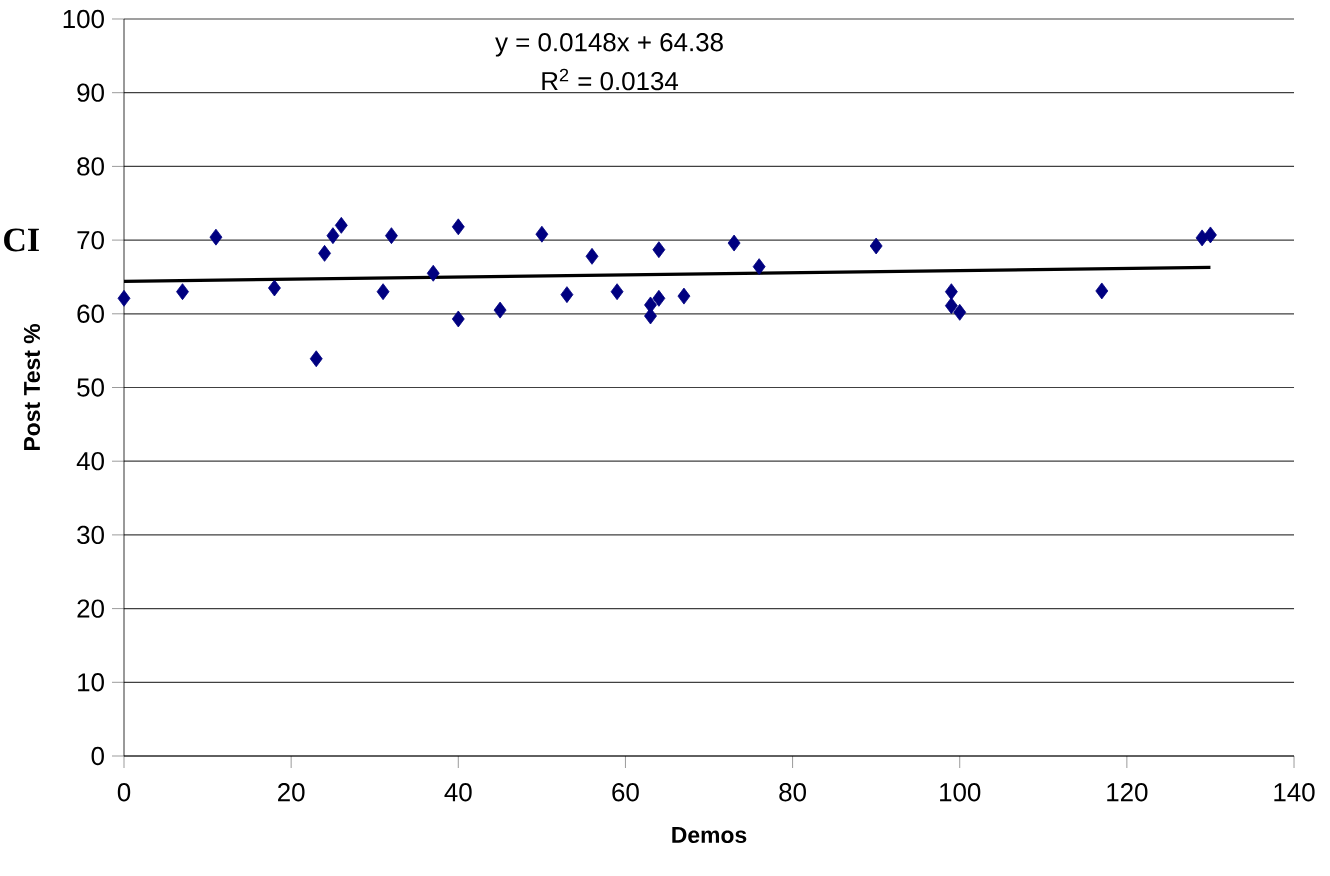  Describe the element at coordinates (90, 166) in the screenshot. I see `y-tick-label: 80` at that location.